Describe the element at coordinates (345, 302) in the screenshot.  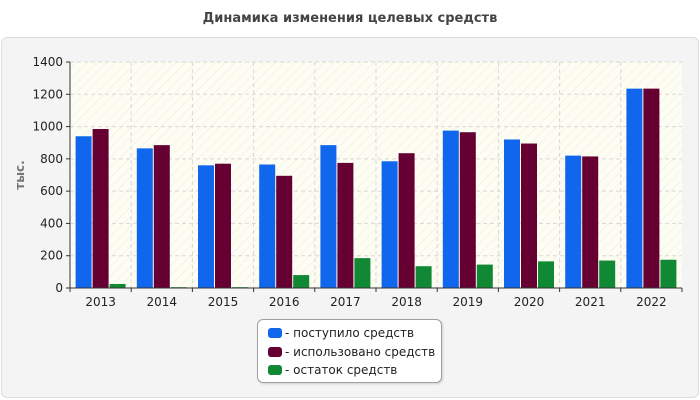
I see `x-tick-label: 2017` at that location.